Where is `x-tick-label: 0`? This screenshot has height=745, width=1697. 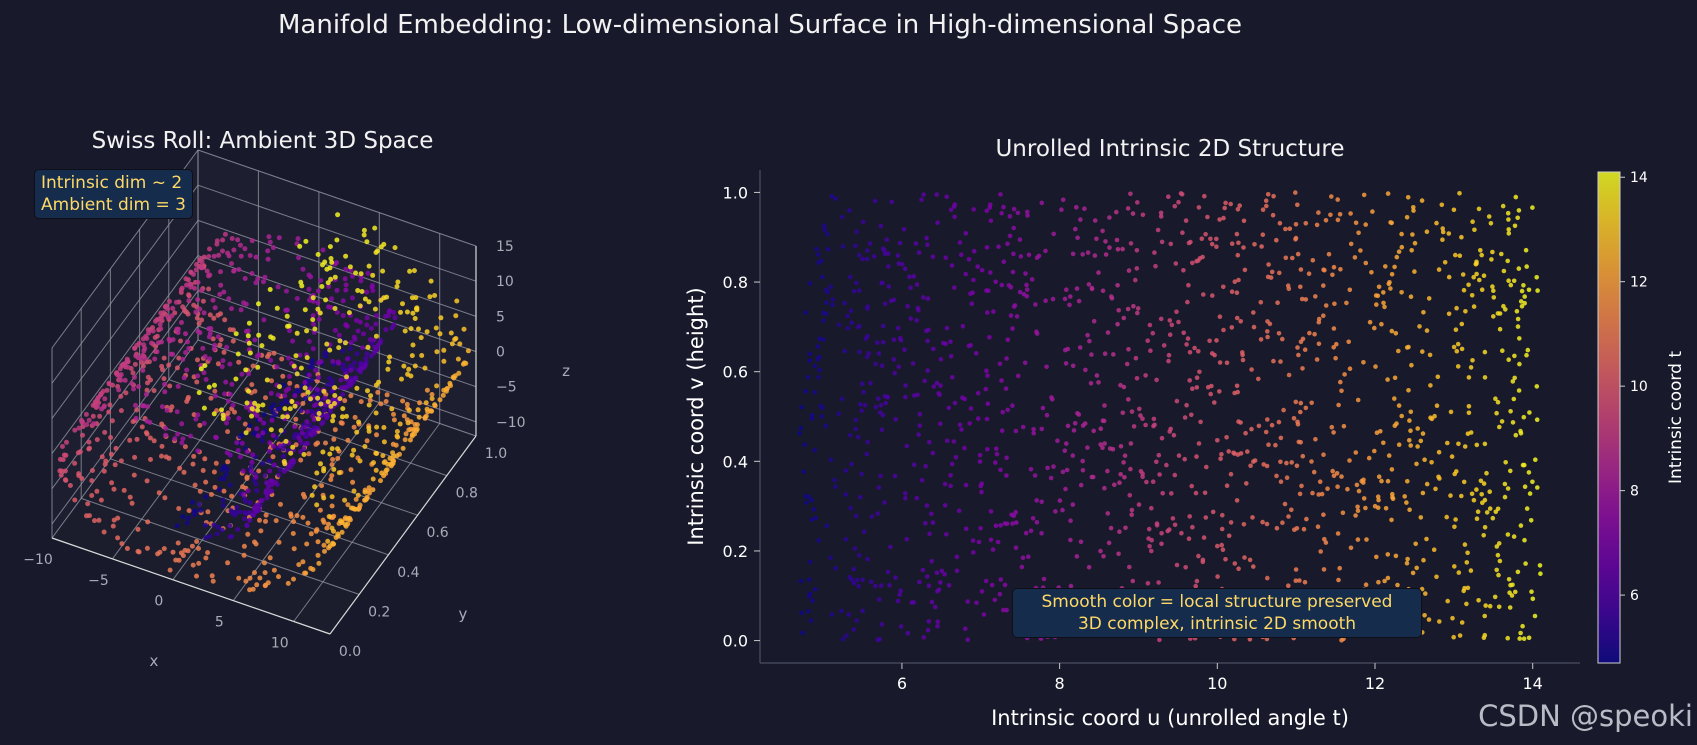
x-tick-label: 0 is located at coordinates (158, 602).